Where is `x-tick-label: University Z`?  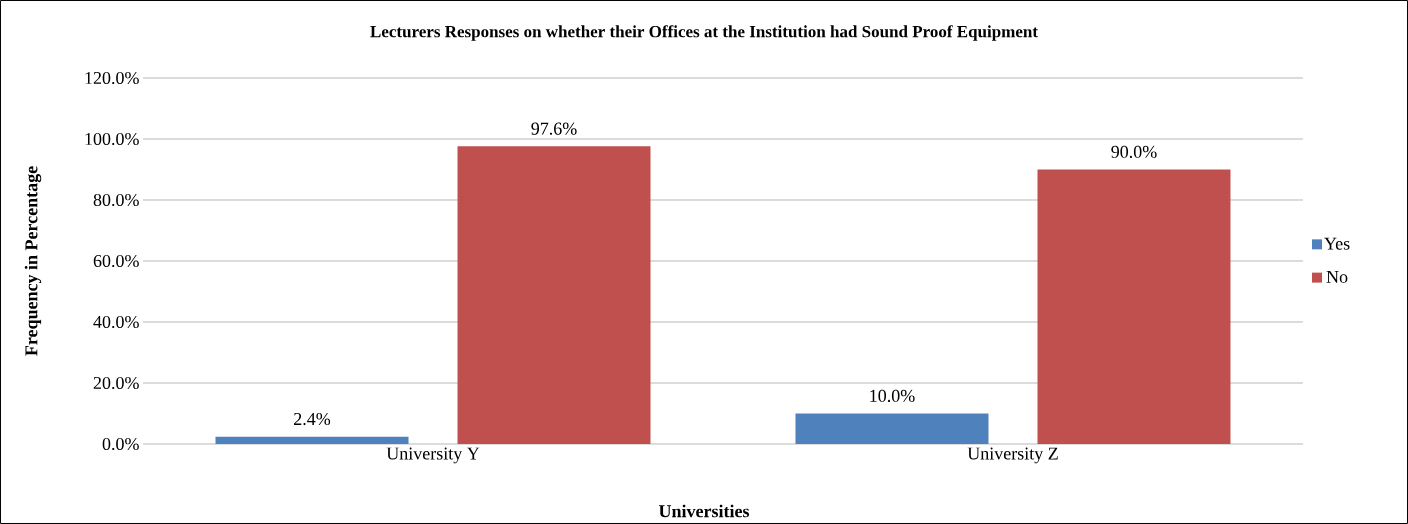
x-tick-label: University Z is located at coordinates (1012, 455).